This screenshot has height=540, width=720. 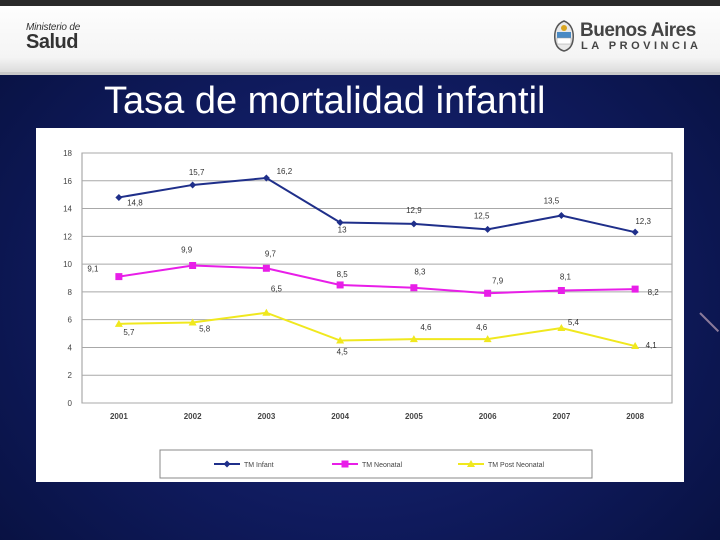 I want to click on series-tm-post-neonatal: 5,7 5,8 6,5 4,5 4,6 4,6 5,4 4,1, so click(x=386, y=321).